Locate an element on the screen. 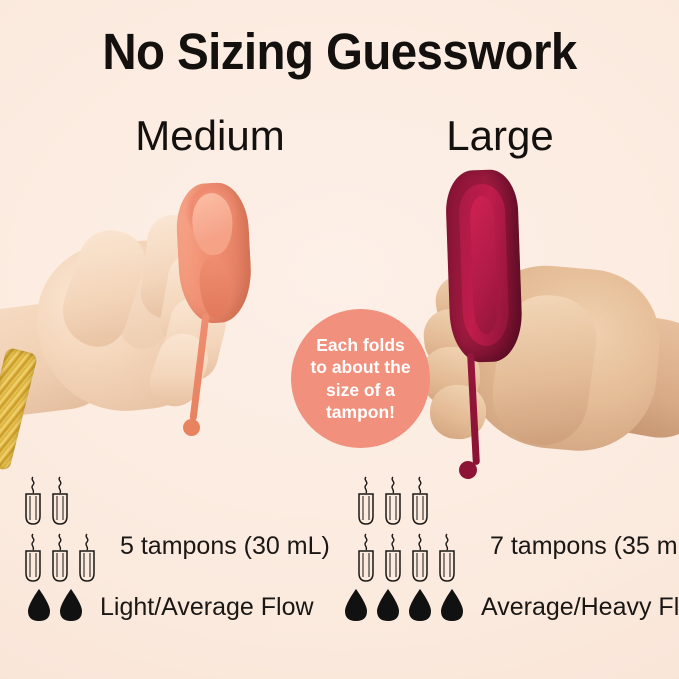  badge-line-1: Each folds is located at coordinates (360, 344).